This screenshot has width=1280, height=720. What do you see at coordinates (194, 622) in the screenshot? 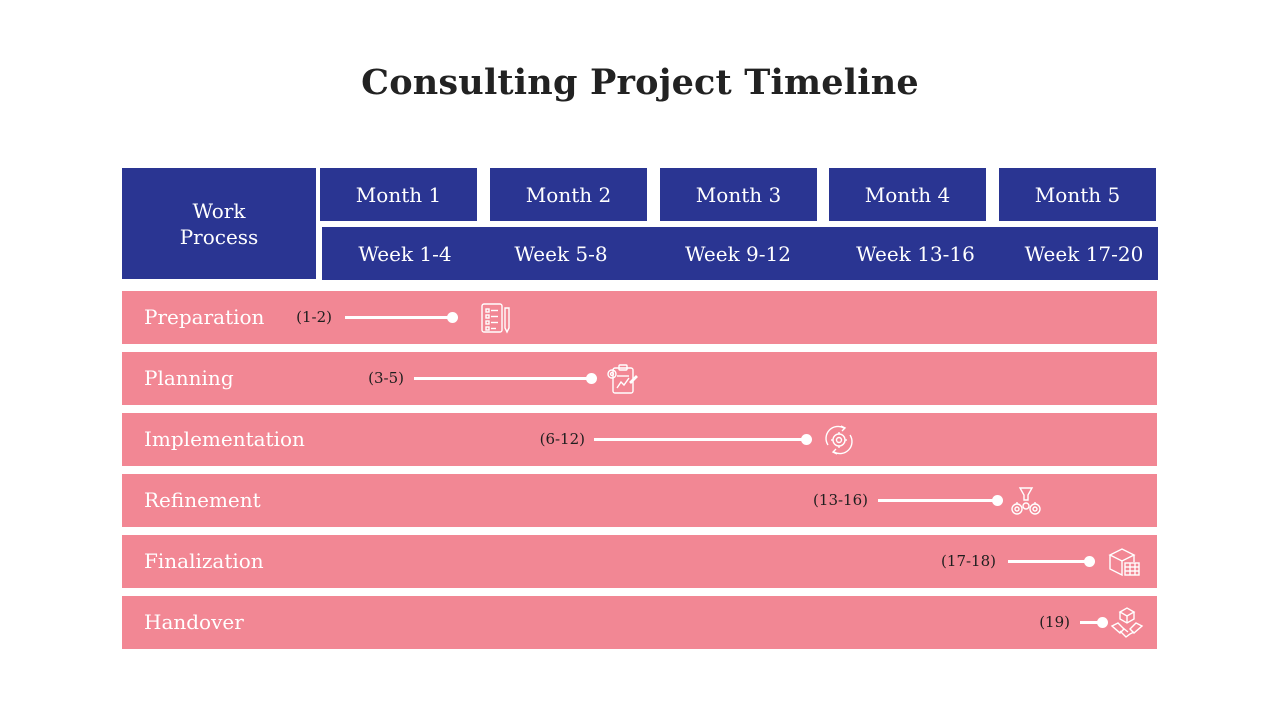
I see `phase-label: Handover` at bounding box center [194, 622].